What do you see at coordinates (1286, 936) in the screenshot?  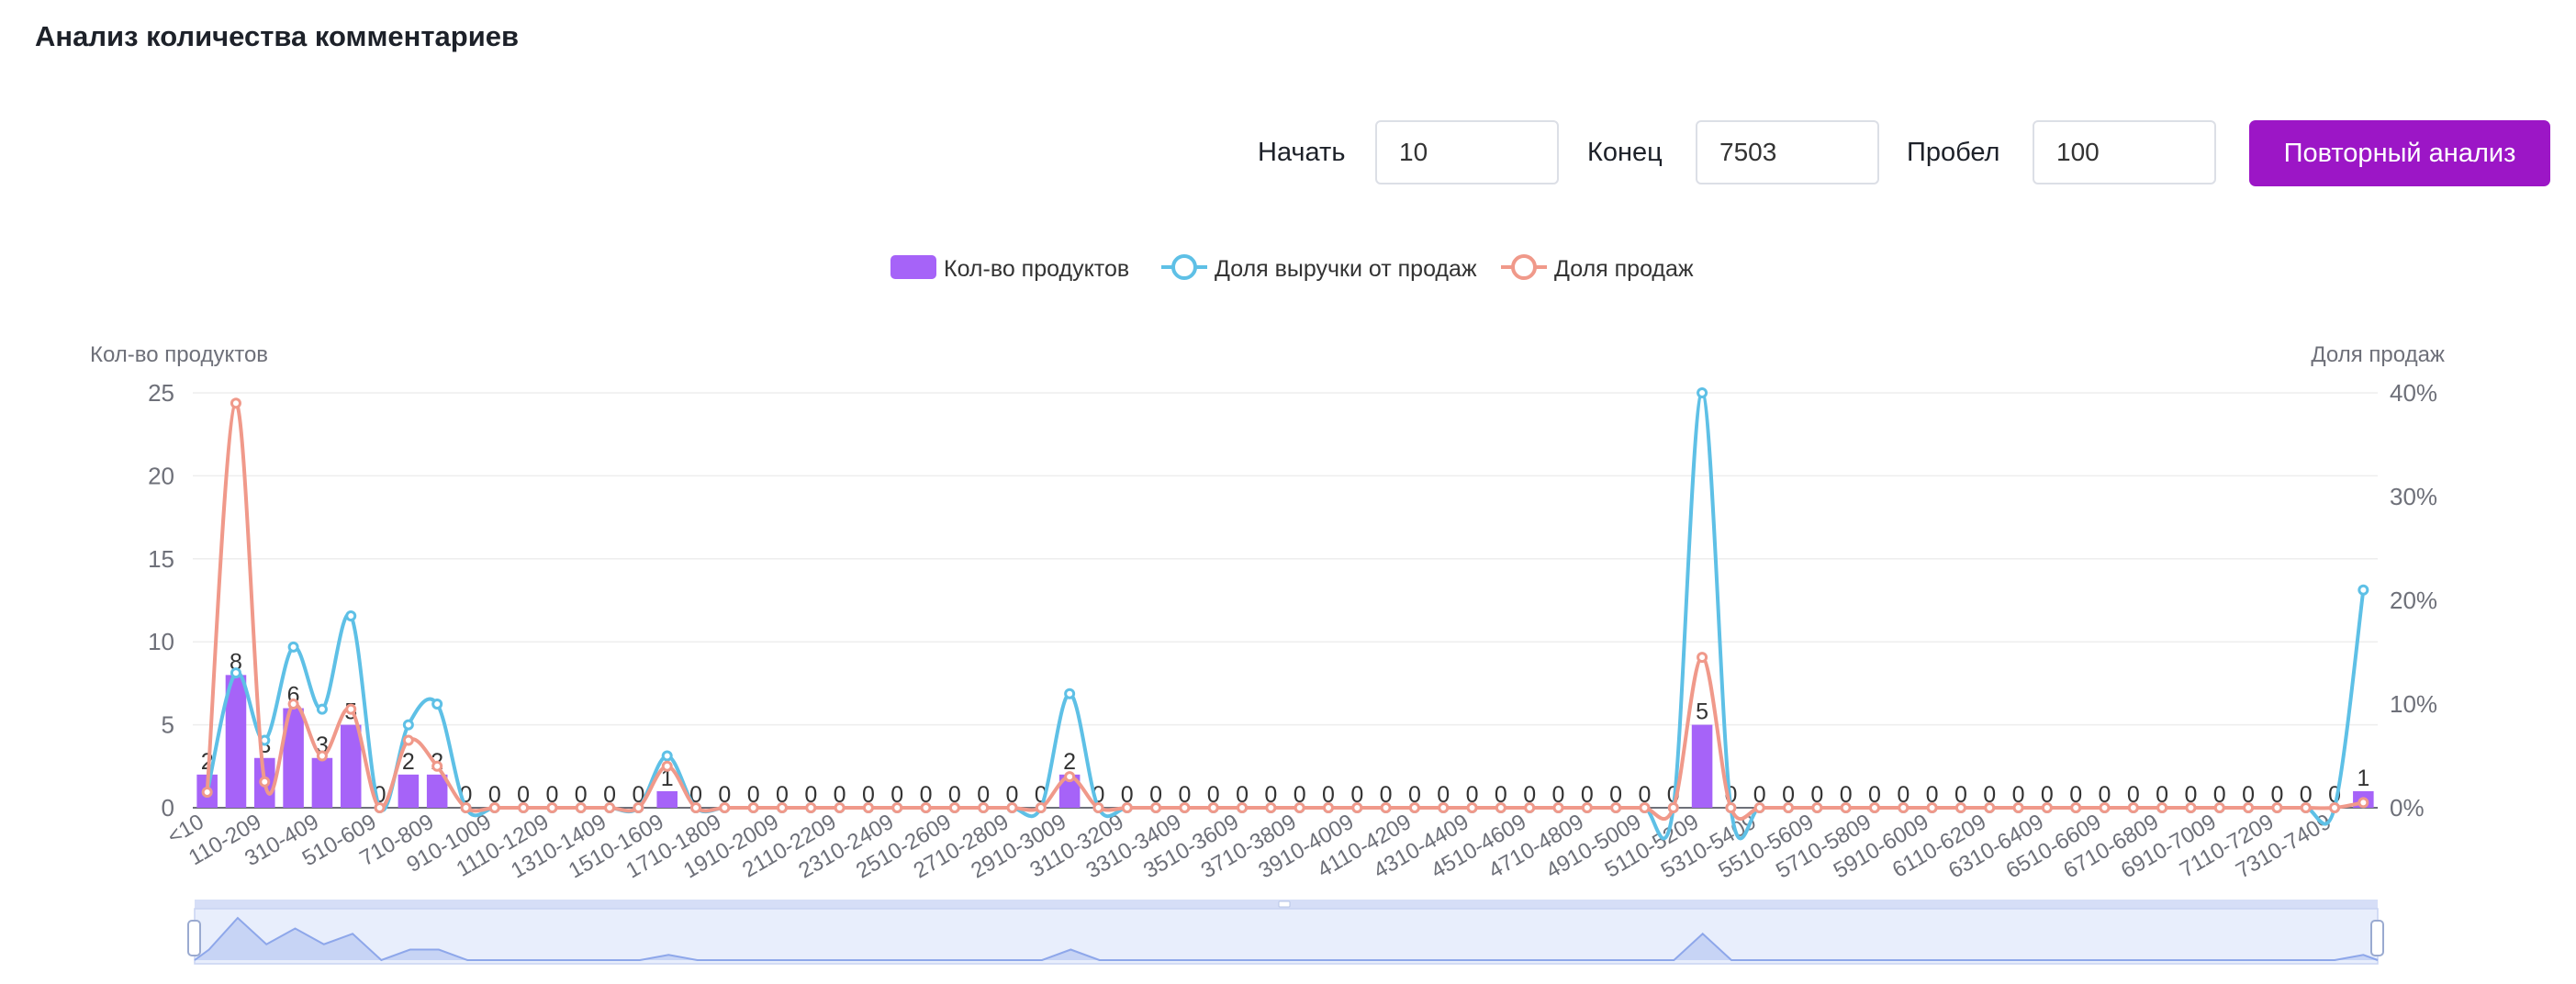 I see `zoom-slider-window` at bounding box center [1286, 936].